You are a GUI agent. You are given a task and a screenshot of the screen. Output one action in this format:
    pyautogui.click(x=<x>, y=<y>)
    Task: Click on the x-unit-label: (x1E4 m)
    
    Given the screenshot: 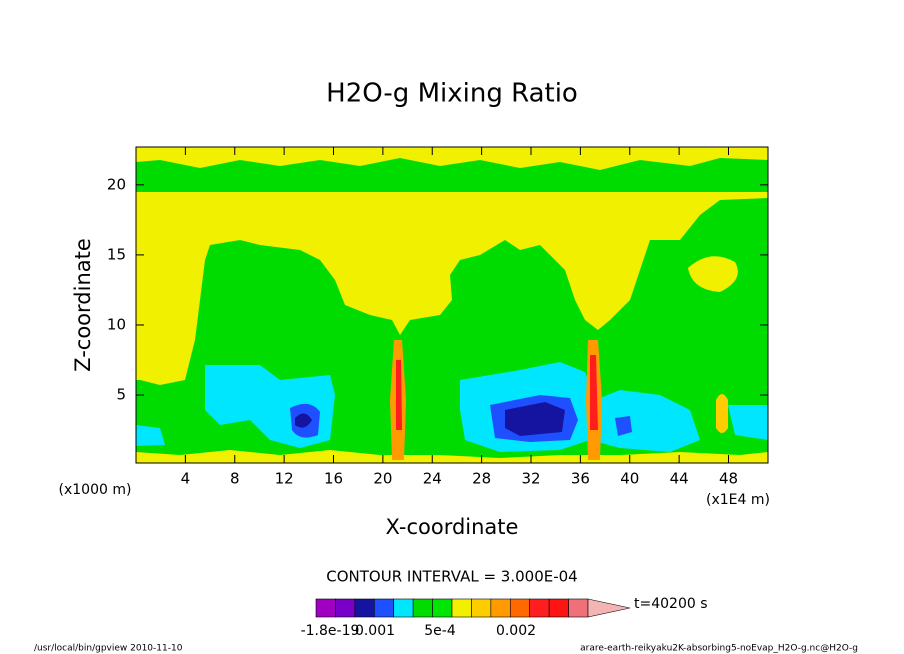 What is the action you would take?
    pyautogui.click(x=738, y=500)
    